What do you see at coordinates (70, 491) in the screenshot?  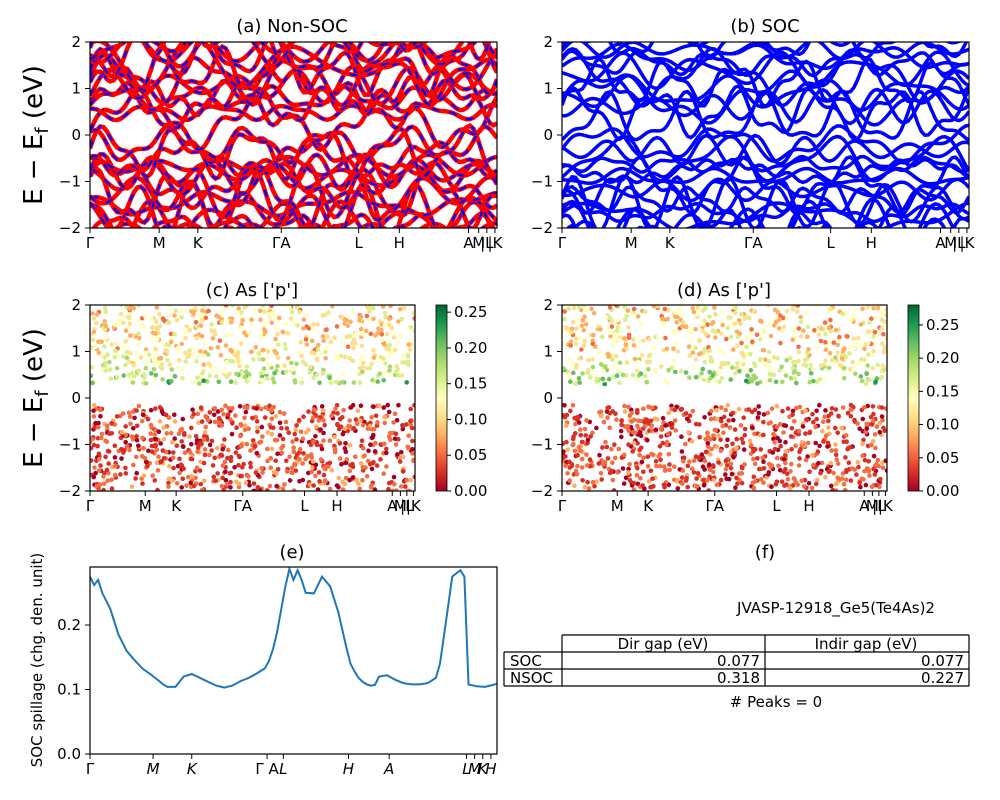 I see `panel-c-ytick: −2` at bounding box center [70, 491].